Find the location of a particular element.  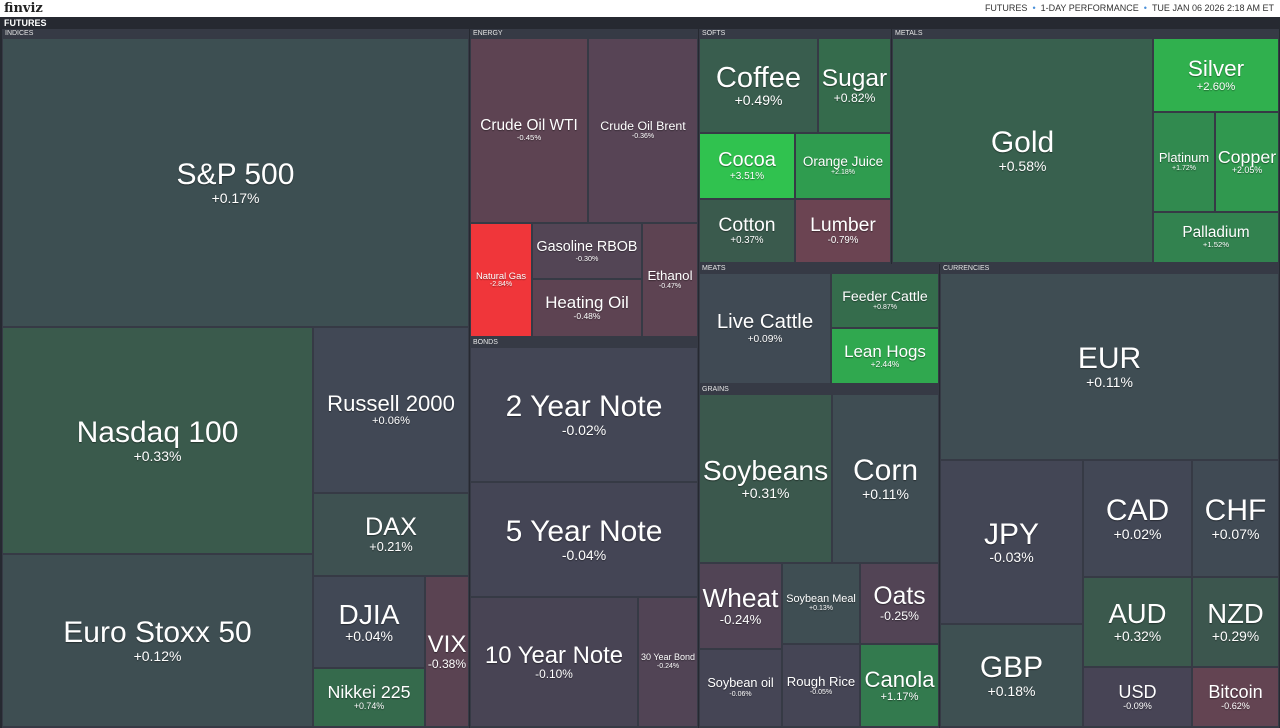

tile-name: 10 Year Note is located at coordinates (554, 655).